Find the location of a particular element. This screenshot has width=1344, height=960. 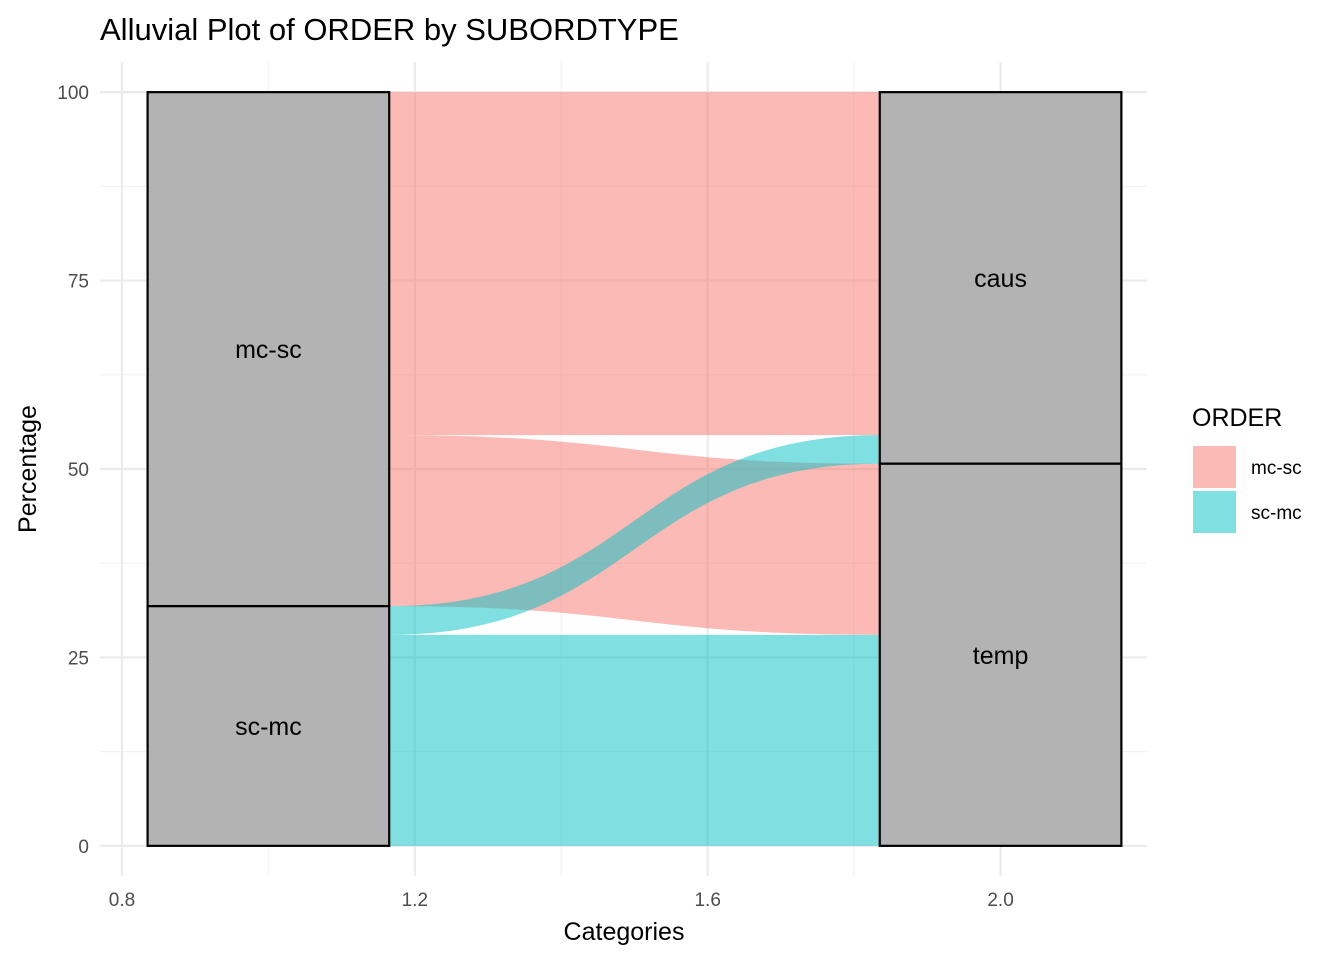

legend-title: ORDER is located at coordinates (1237, 418).